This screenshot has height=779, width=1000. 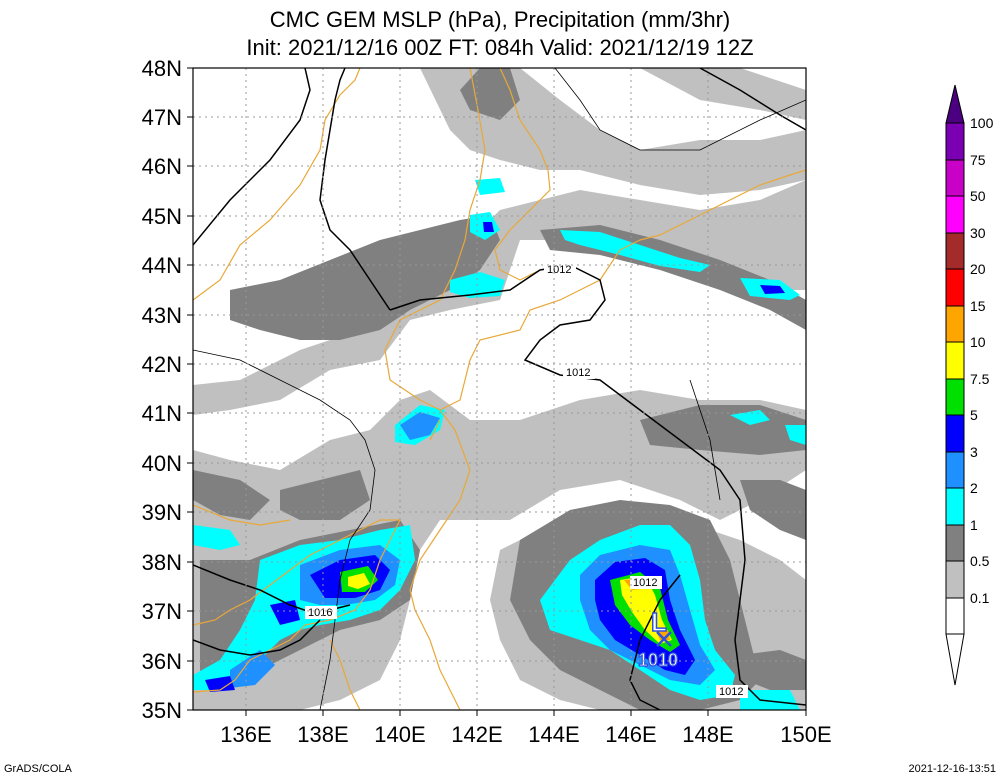 What do you see at coordinates (162, 512) in the screenshot?
I see `lat-label: 39N` at bounding box center [162, 512].